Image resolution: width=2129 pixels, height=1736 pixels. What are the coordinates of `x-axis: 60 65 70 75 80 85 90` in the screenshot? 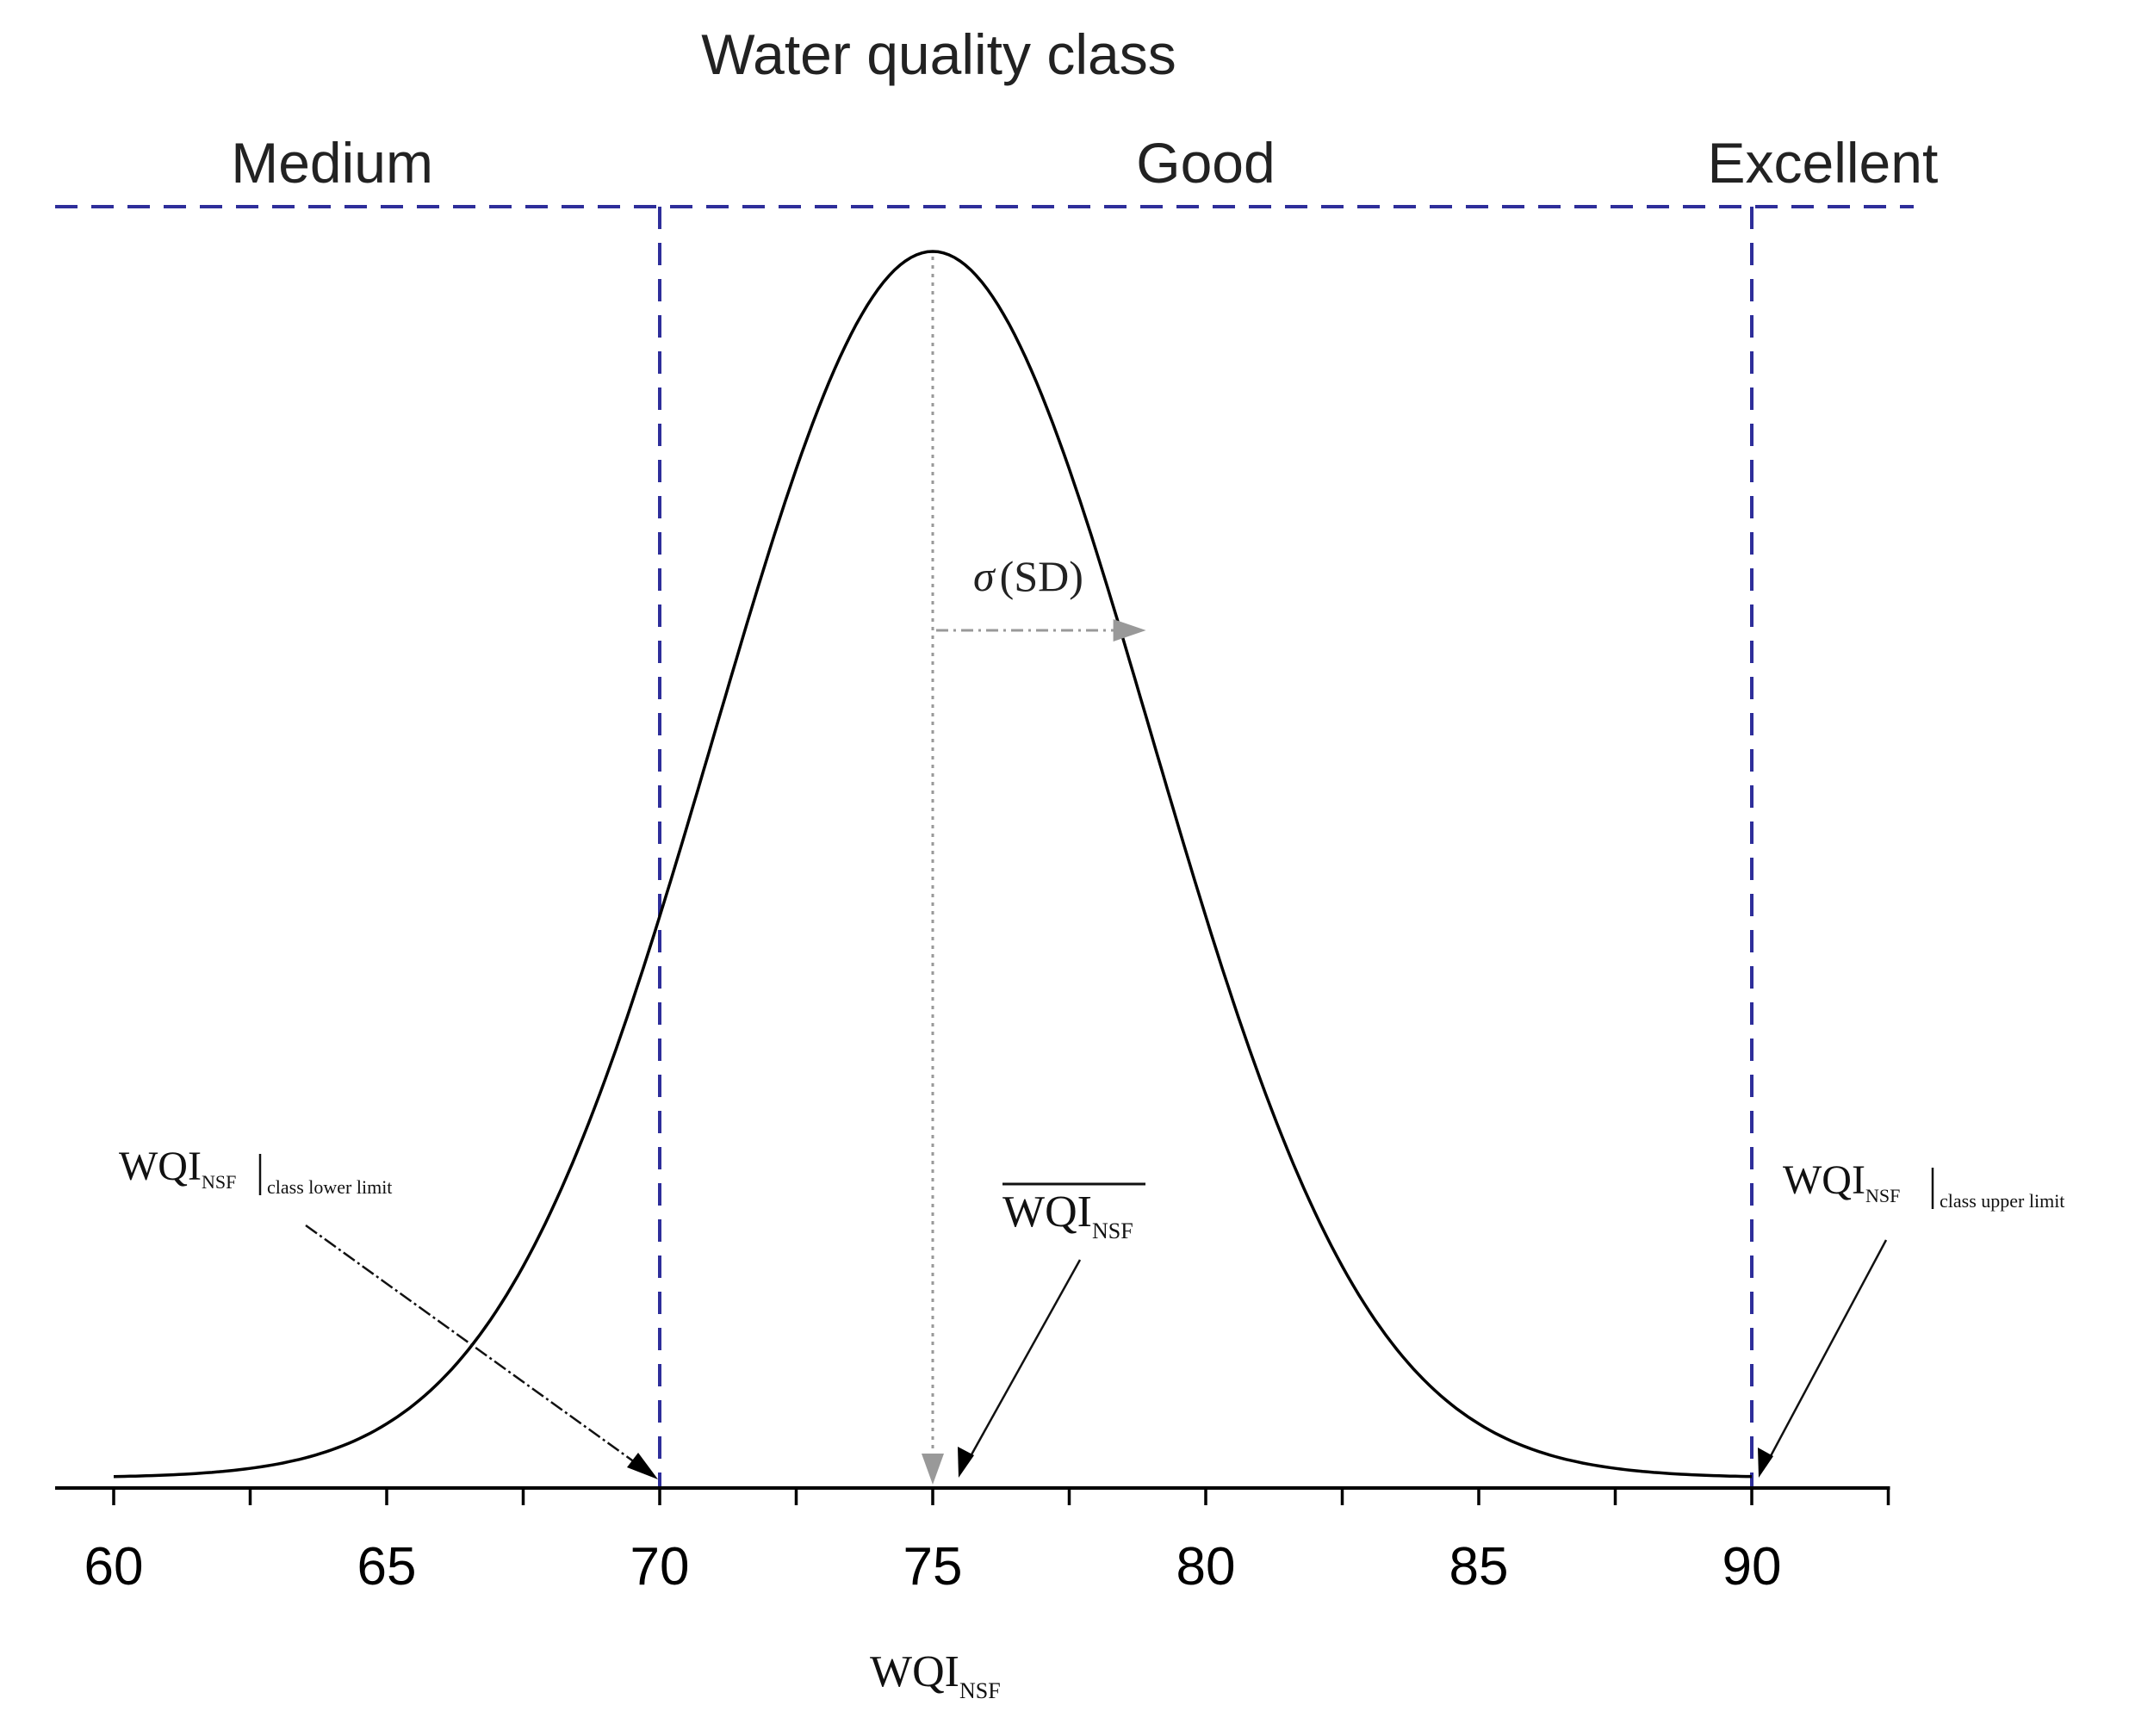 It's located at (973, 1541).